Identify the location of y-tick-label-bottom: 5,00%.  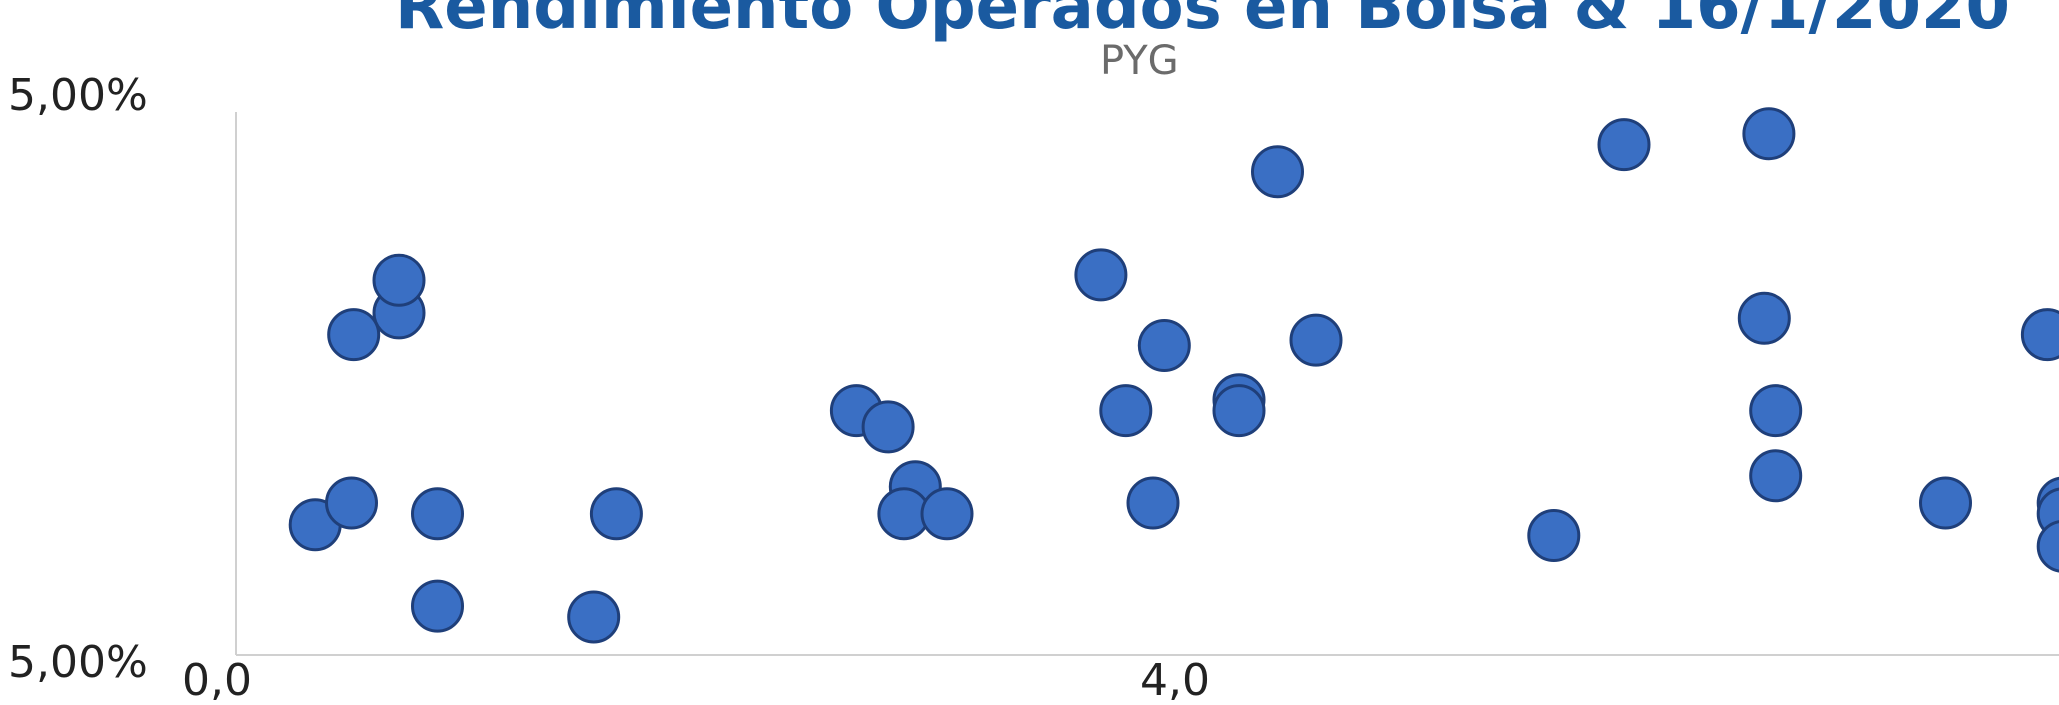
(78, 662).